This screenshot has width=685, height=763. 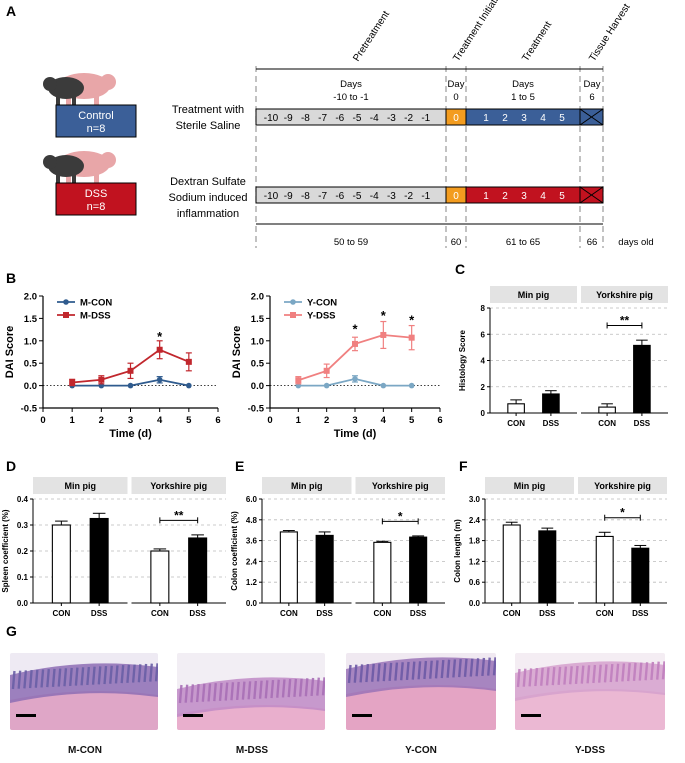 What do you see at coordinates (475, 520) in the screenshot?
I see `y-tick-label: 2.4` at bounding box center [475, 520].